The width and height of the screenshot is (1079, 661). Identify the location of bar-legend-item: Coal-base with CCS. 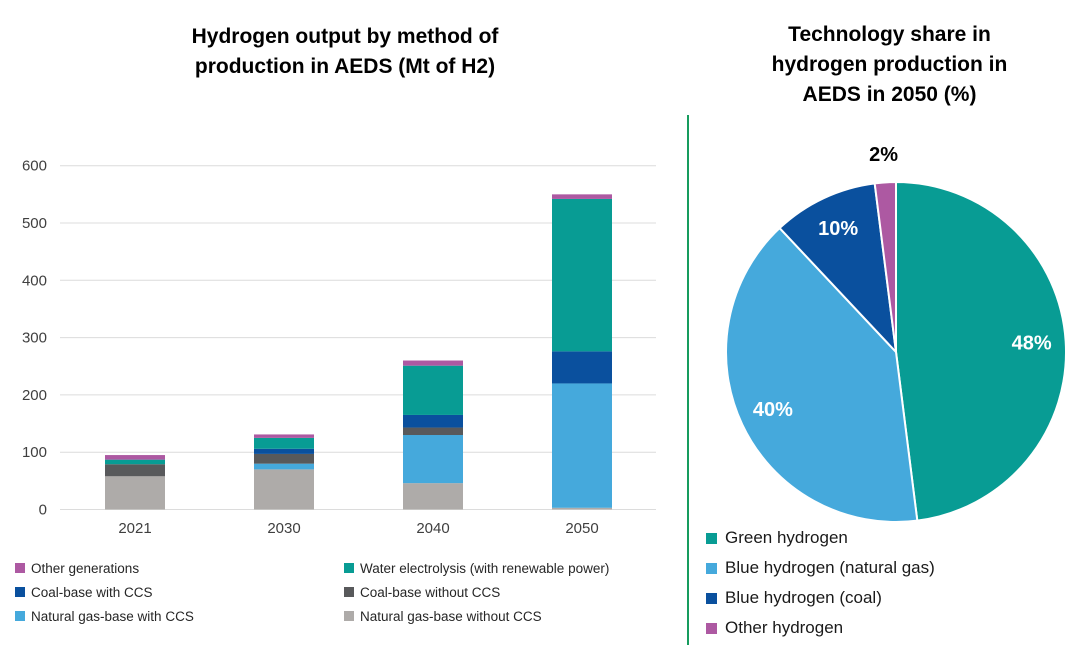
(104, 592).